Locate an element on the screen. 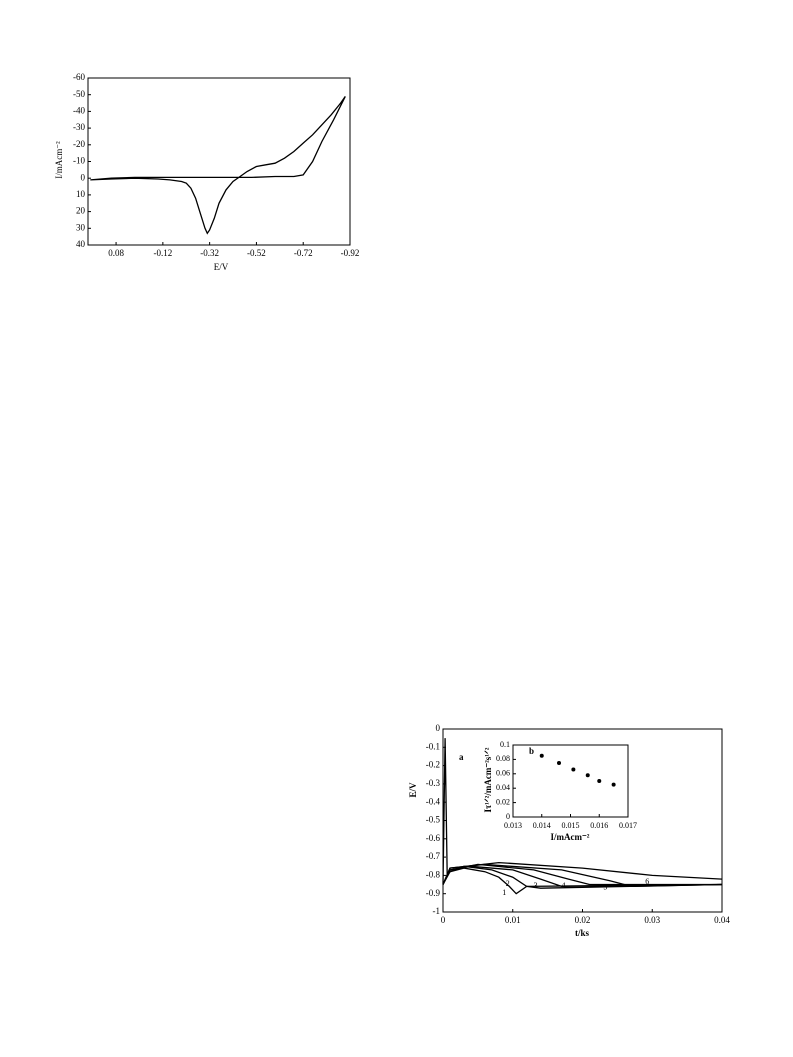 The width and height of the screenshot is (793, 1057). y-tick-label: -10 is located at coordinates (79, 161).